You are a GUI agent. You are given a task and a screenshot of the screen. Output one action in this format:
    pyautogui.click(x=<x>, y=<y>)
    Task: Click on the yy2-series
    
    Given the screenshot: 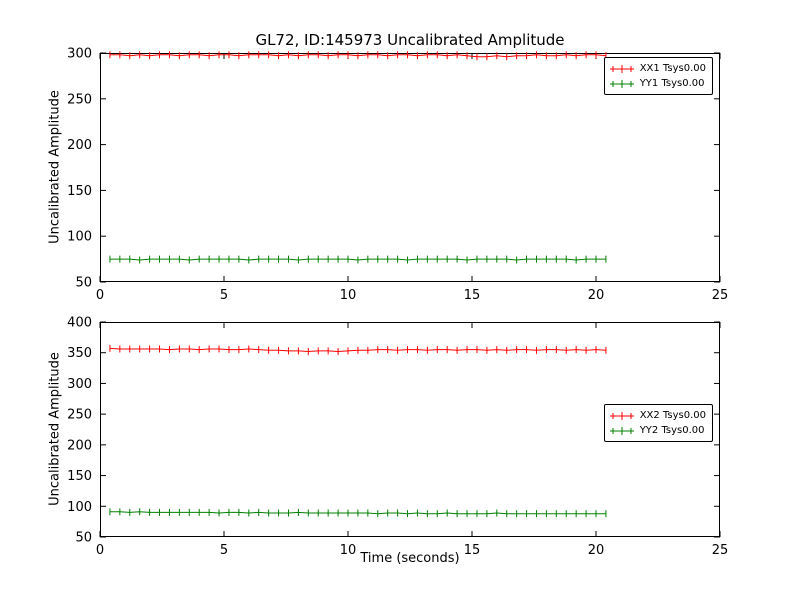 What is the action you would take?
    pyautogui.click(x=358, y=513)
    